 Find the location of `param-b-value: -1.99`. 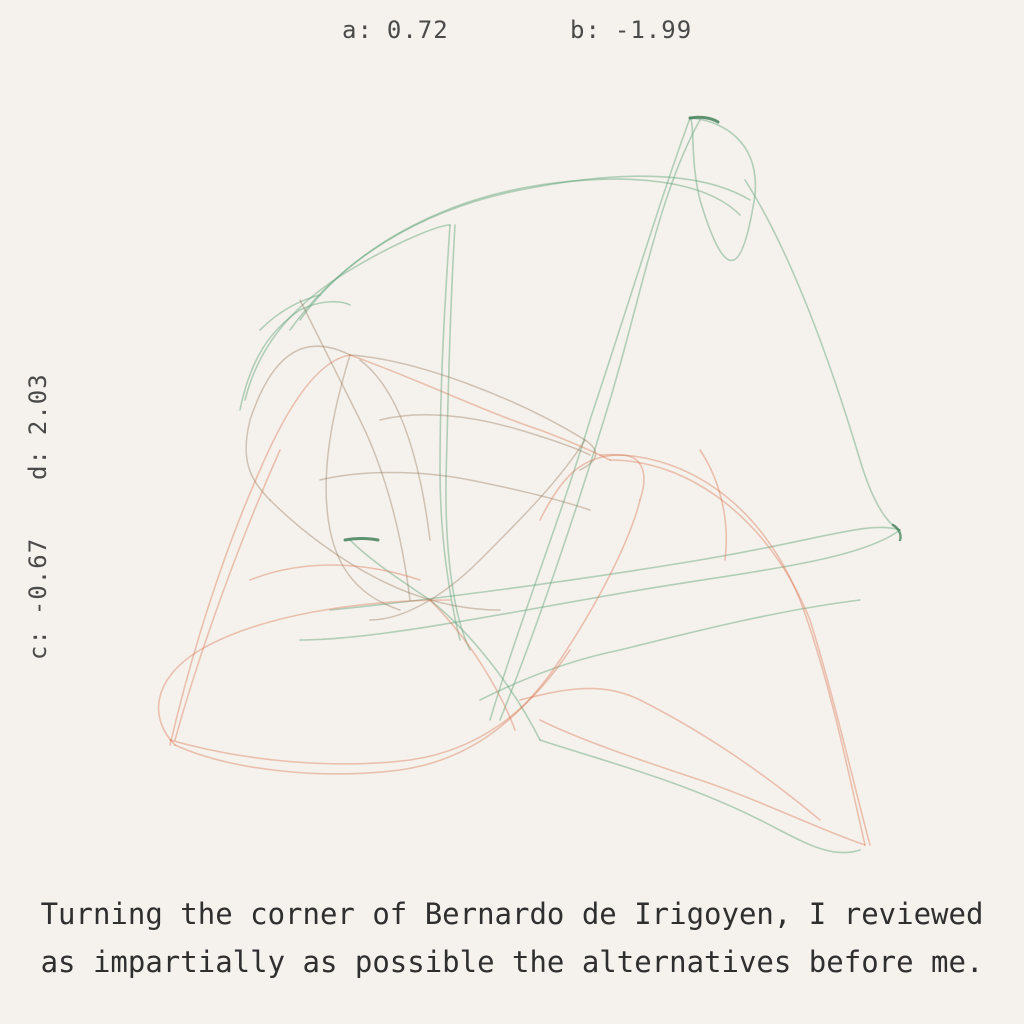

param-b-value: -1.99 is located at coordinates (653, 30).